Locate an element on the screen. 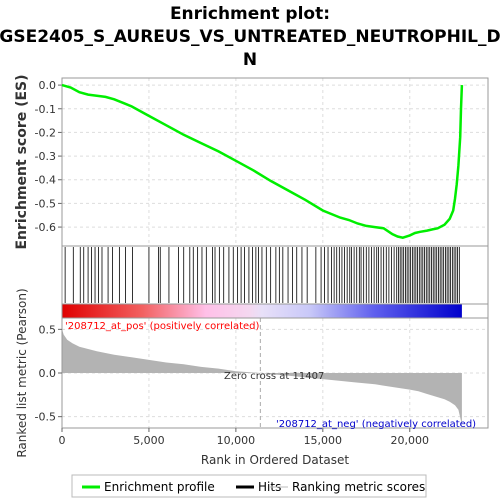 This screenshot has width=500, height=504. es-tick-label: 0.0 is located at coordinates (48, 85).